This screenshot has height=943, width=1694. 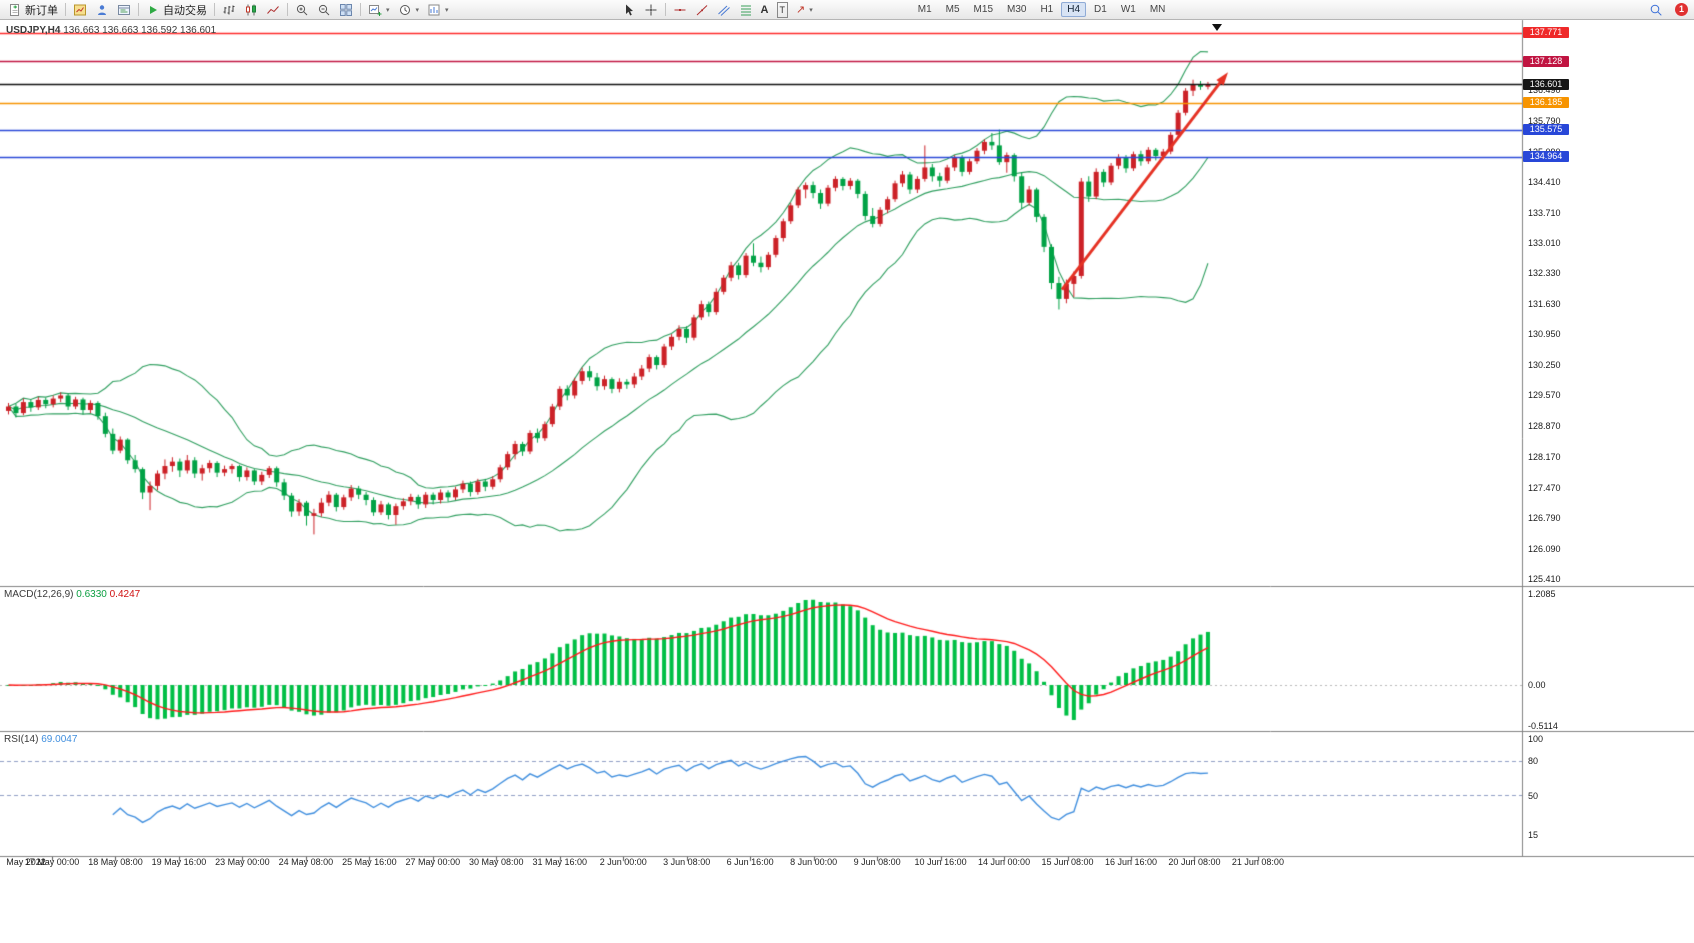 I want to click on new-order-button: 新订单, so click(x=33, y=10).